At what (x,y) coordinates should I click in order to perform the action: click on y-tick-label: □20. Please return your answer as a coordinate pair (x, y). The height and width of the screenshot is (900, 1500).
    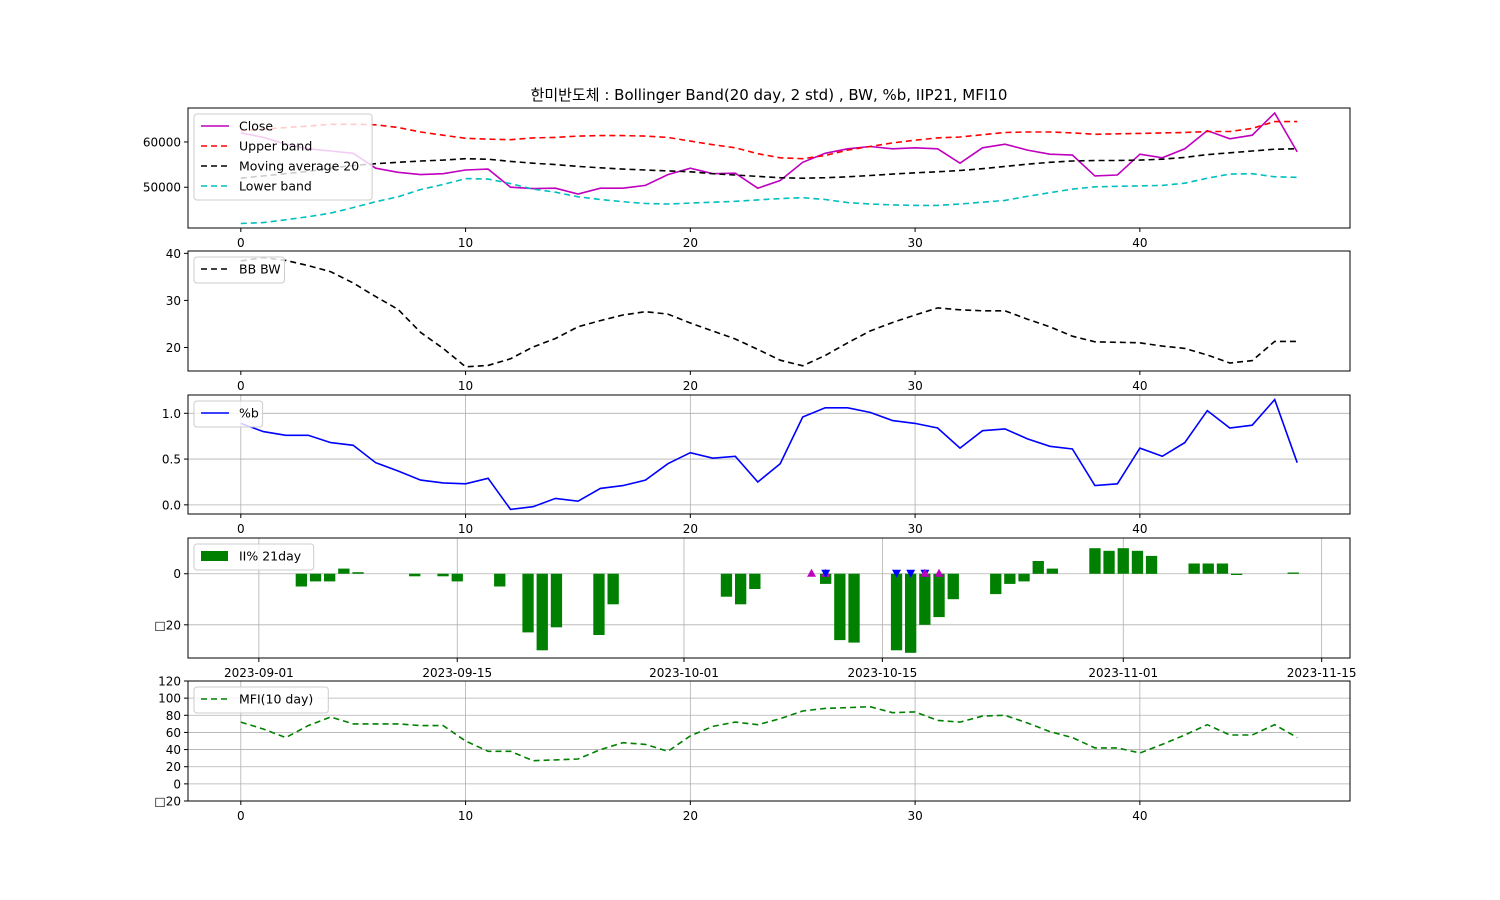
    Looking at the image, I should click on (167, 625).